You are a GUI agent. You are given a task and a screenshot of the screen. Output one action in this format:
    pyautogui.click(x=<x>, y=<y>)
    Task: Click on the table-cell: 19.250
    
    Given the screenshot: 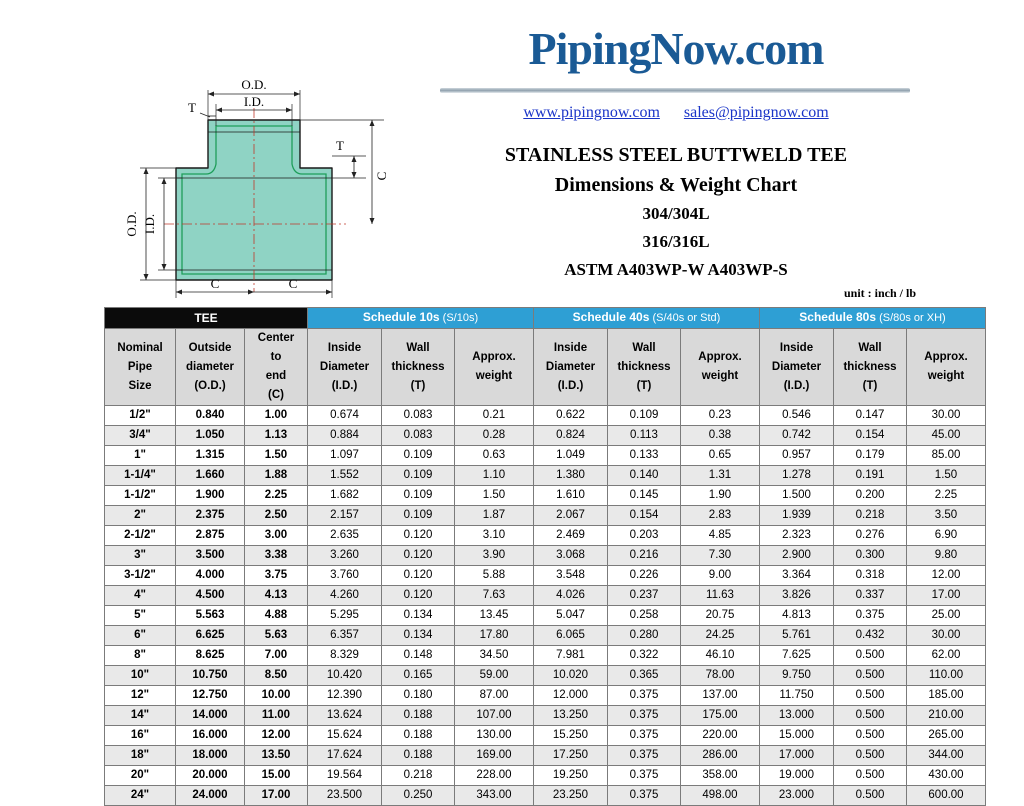 What is the action you would take?
    pyautogui.click(x=570, y=775)
    